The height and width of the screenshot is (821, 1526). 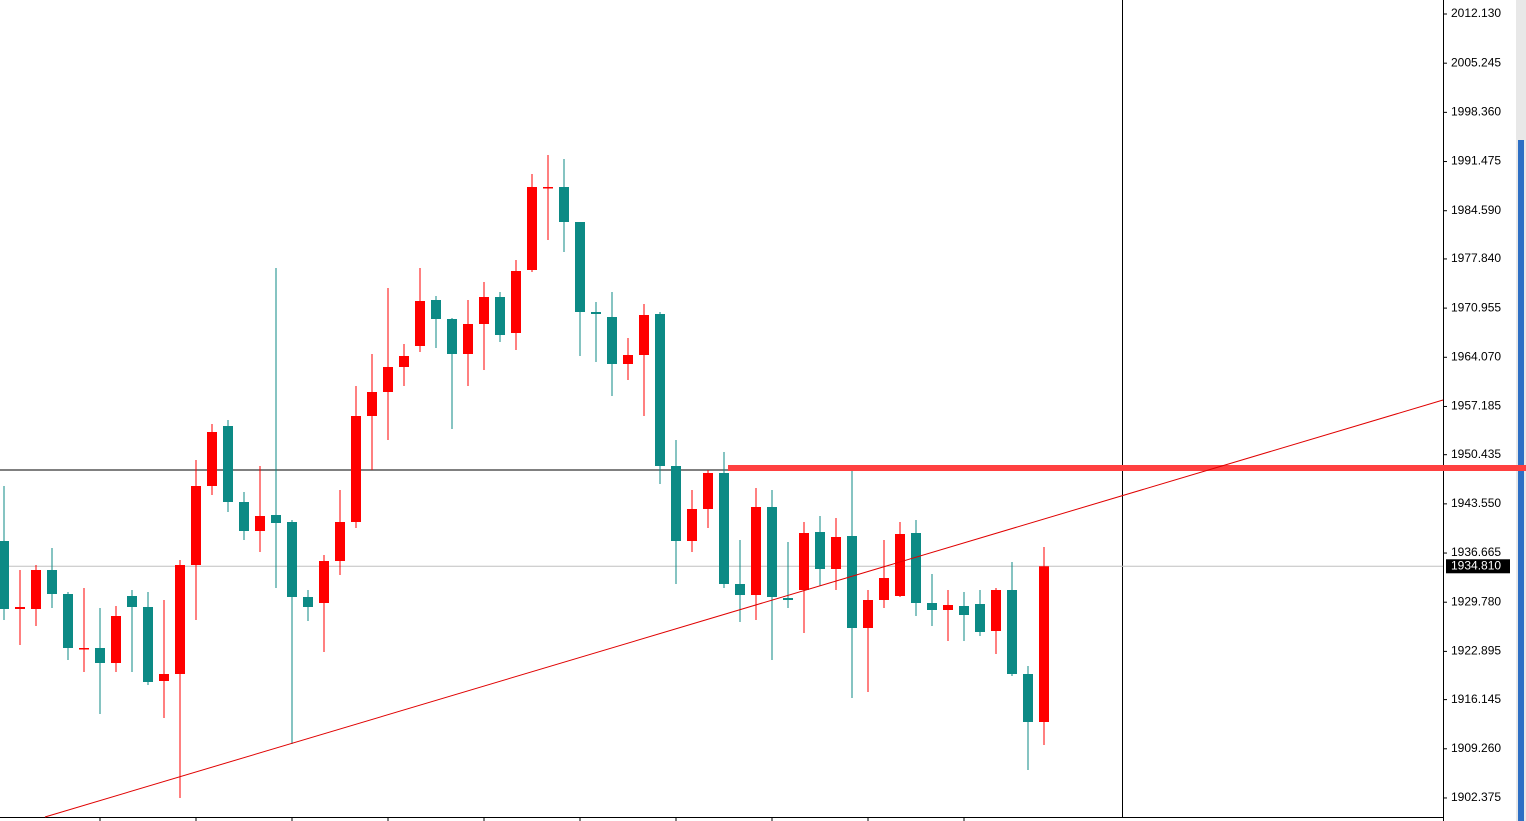 I want to click on current-price-label: 1934.810, so click(x=1476, y=565).